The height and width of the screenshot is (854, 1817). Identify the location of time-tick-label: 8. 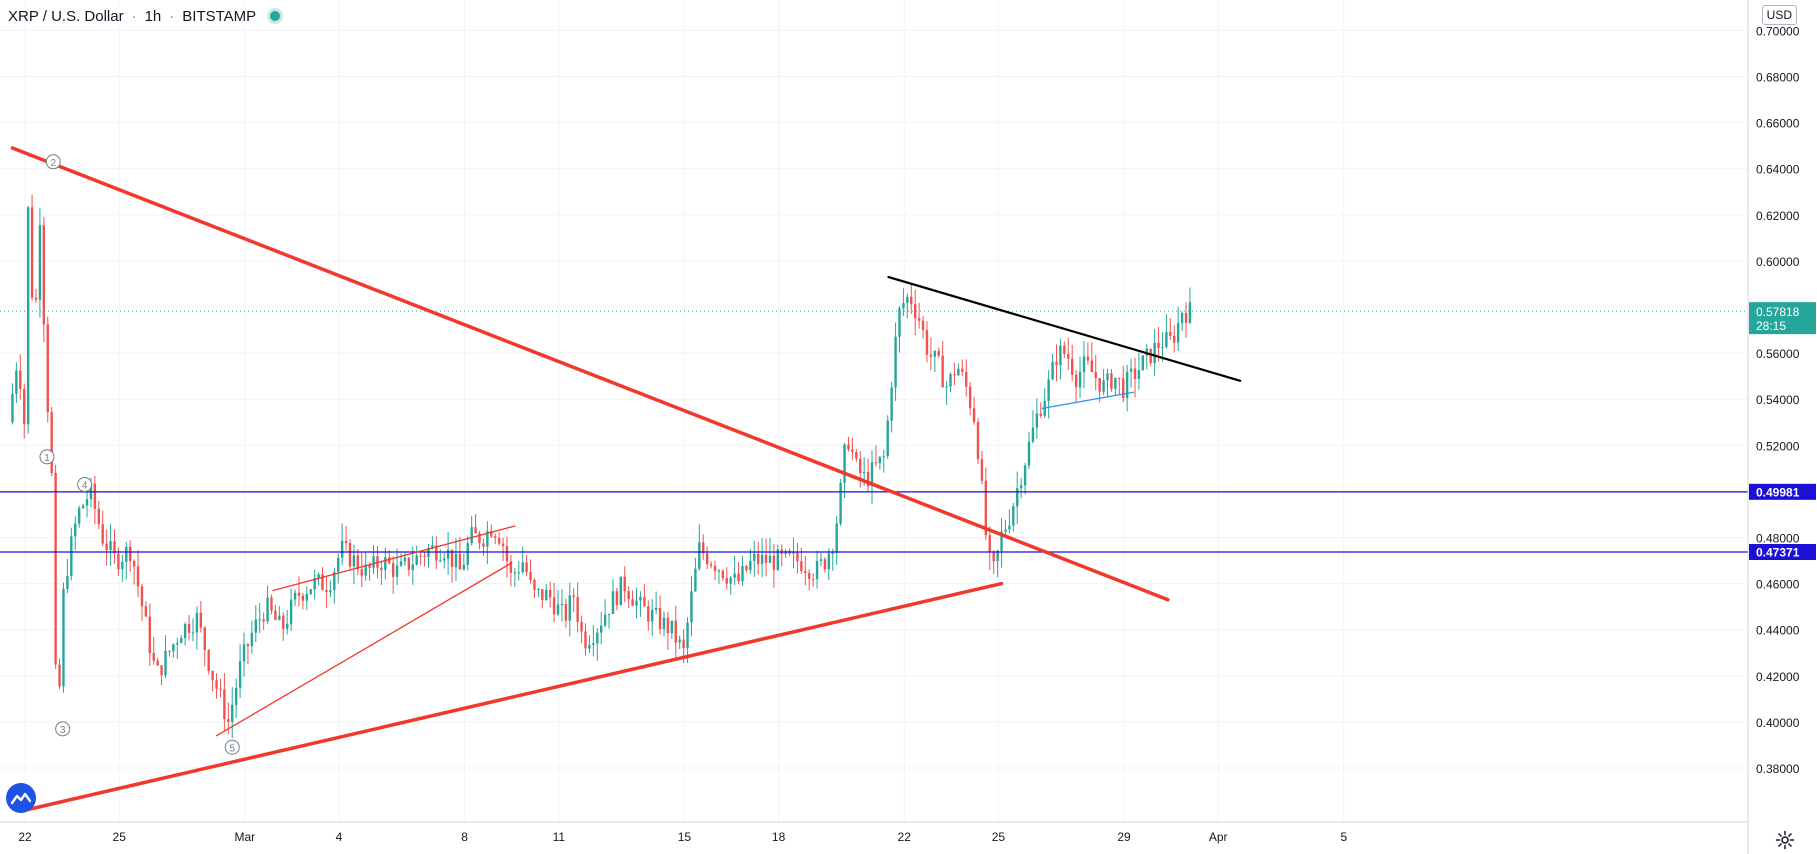
(464, 837).